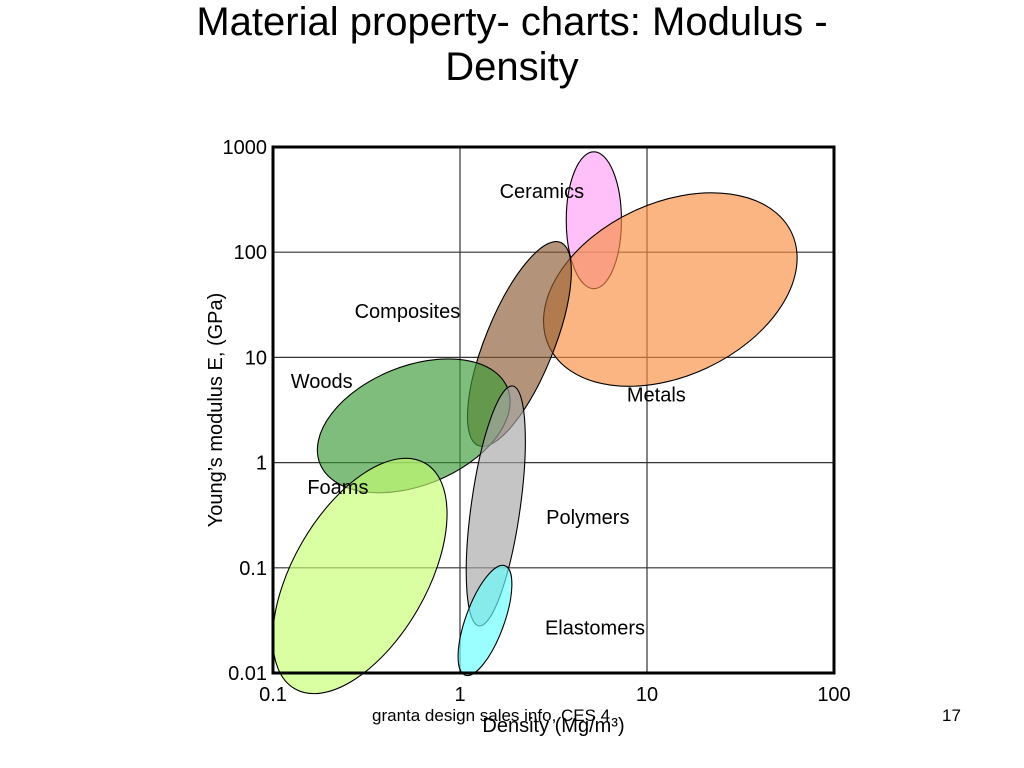 The image size is (1024, 768). Describe the element at coordinates (261, 464) in the screenshot. I see `y-tick-1: 1` at that location.